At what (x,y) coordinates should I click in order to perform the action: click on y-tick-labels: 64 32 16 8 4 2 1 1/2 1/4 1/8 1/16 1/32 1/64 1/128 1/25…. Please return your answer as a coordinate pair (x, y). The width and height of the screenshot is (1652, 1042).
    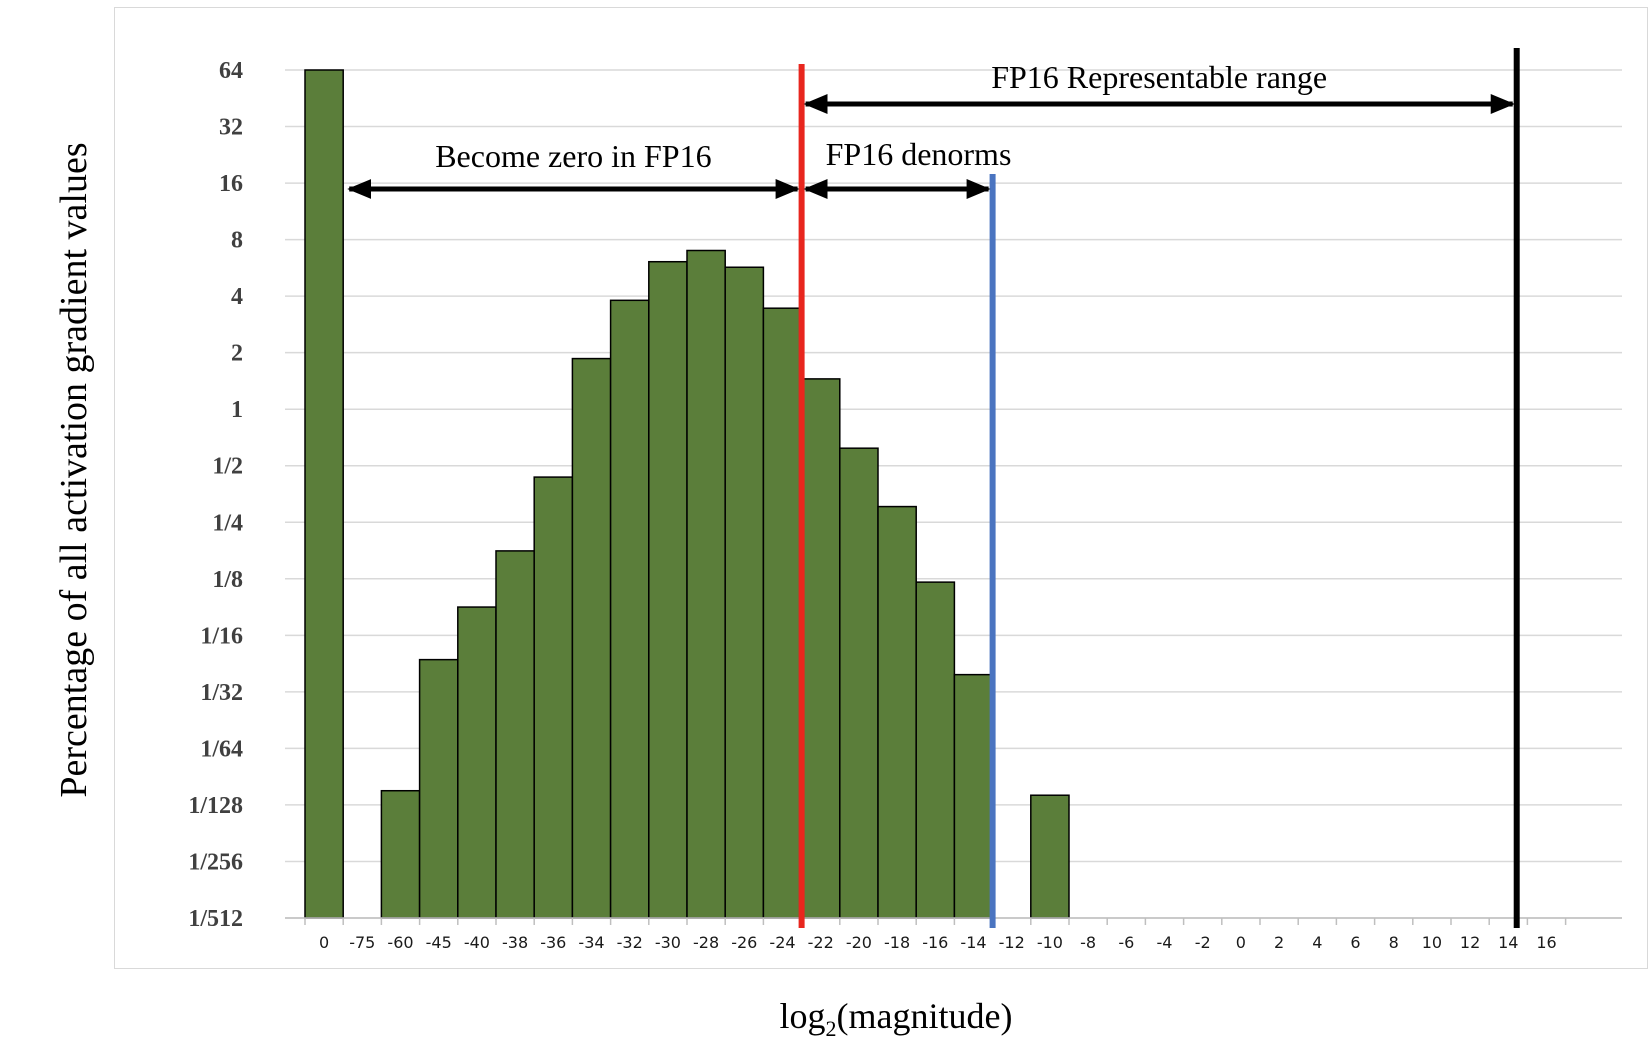
    Looking at the image, I should click on (215, 495).